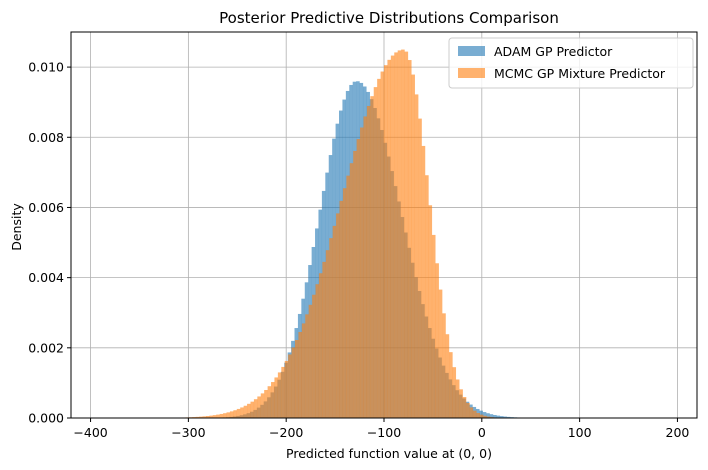 Image resolution: width=708 pixels, height=470 pixels. What do you see at coordinates (46, 418) in the screenshot?
I see `y-tick-label: 0.000` at bounding box center [46, 418].